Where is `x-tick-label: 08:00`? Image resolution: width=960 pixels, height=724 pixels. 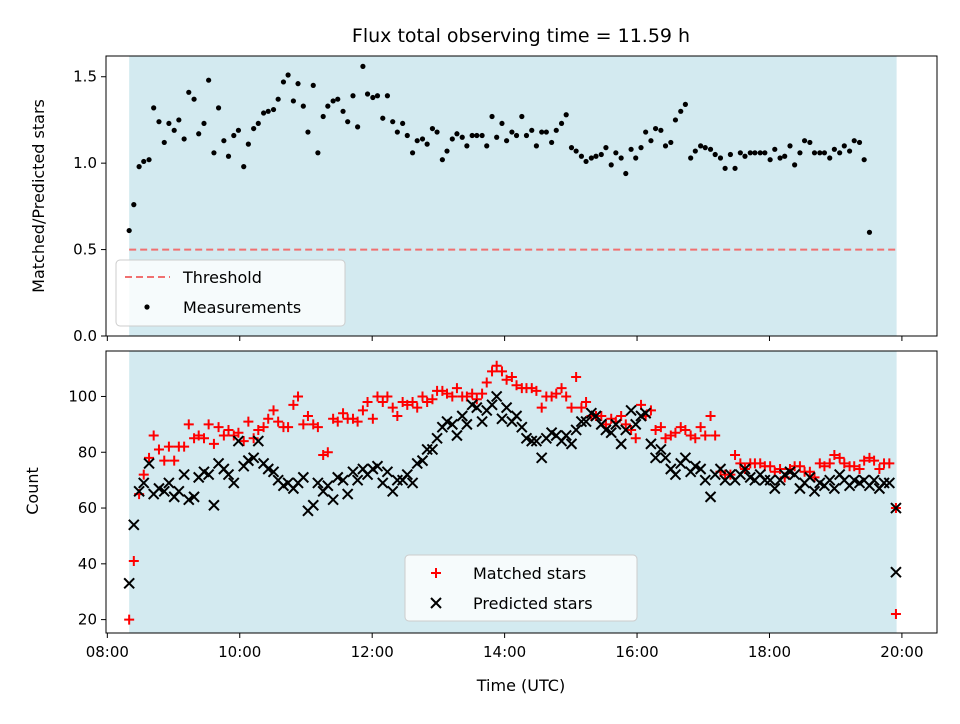 x-tick-label: 08:00 is located at coordinates (107, 652).